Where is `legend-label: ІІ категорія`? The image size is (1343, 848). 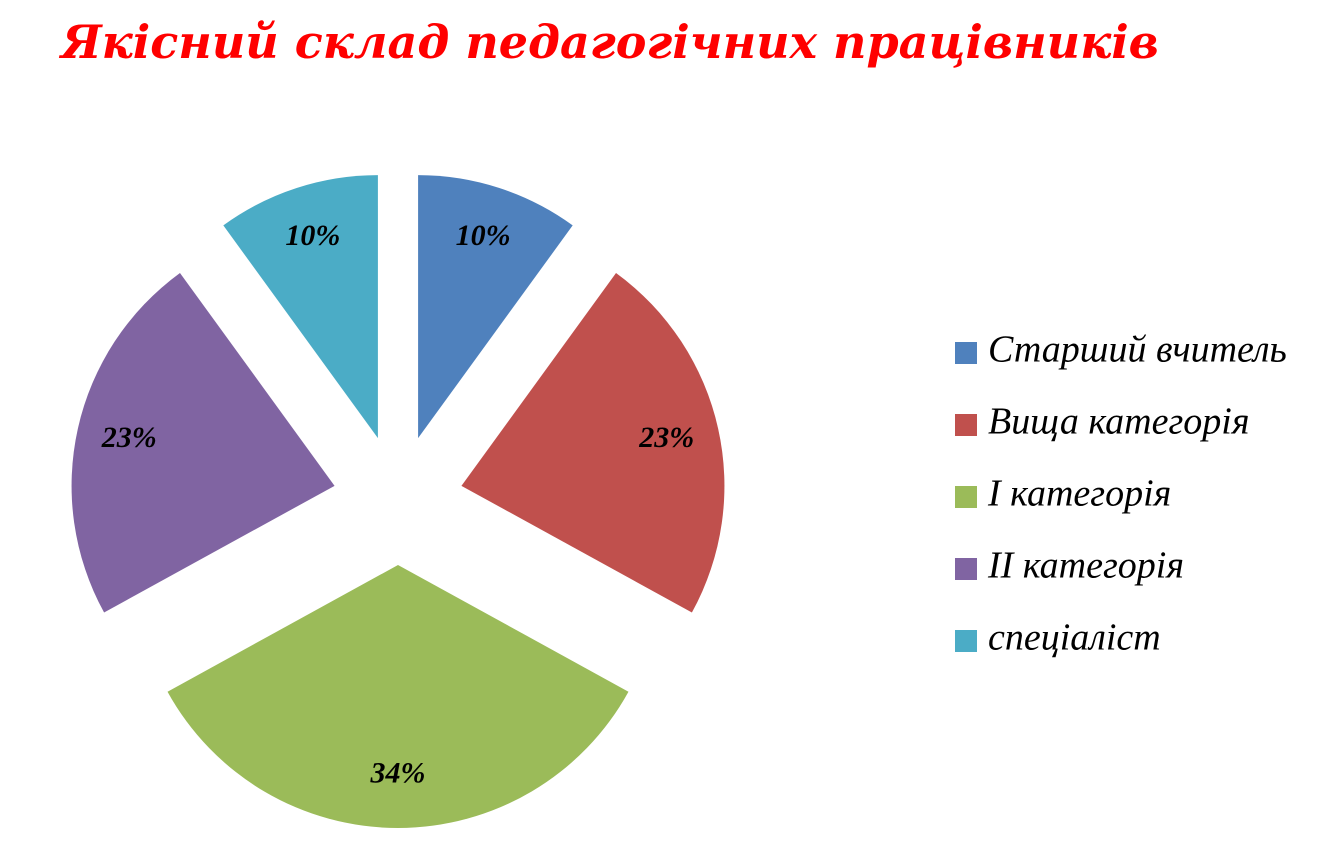 legend-label: ІІ категорія is located at coordinates (1085, 566).